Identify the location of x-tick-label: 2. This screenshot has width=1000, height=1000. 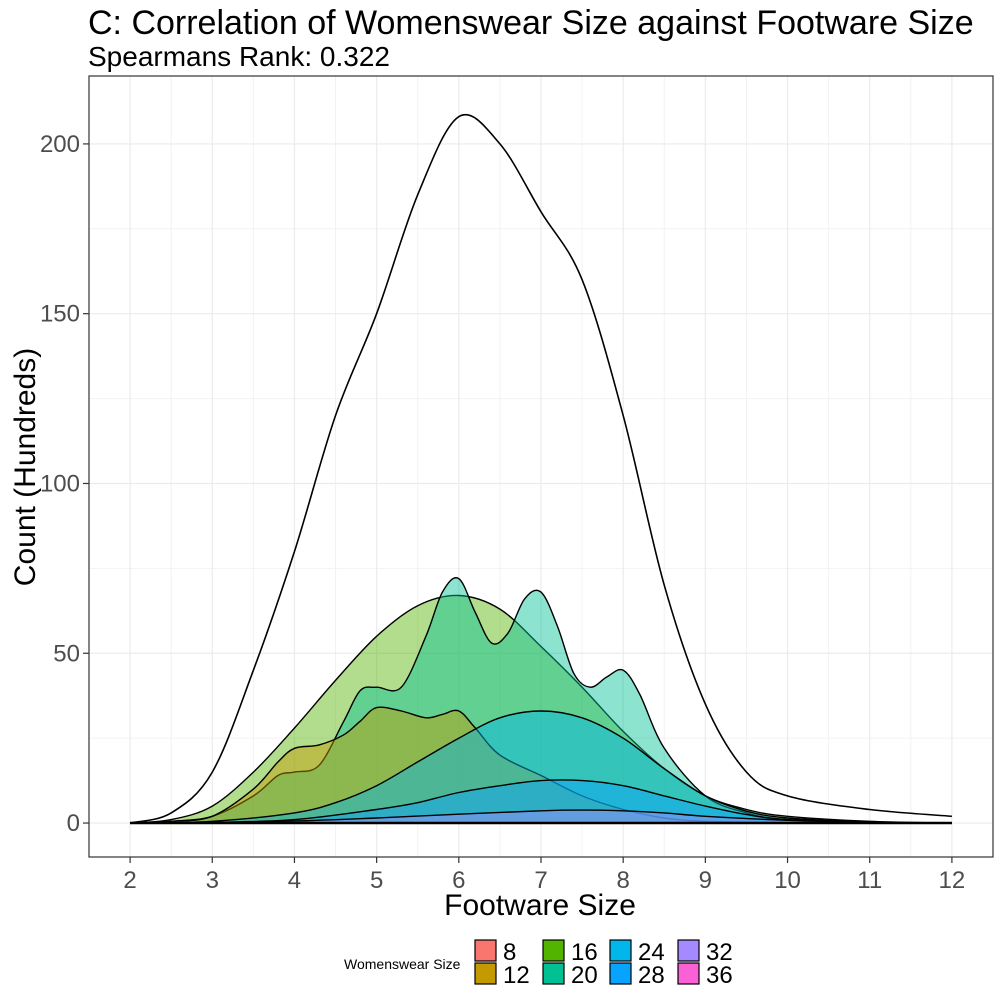
(129, 880).